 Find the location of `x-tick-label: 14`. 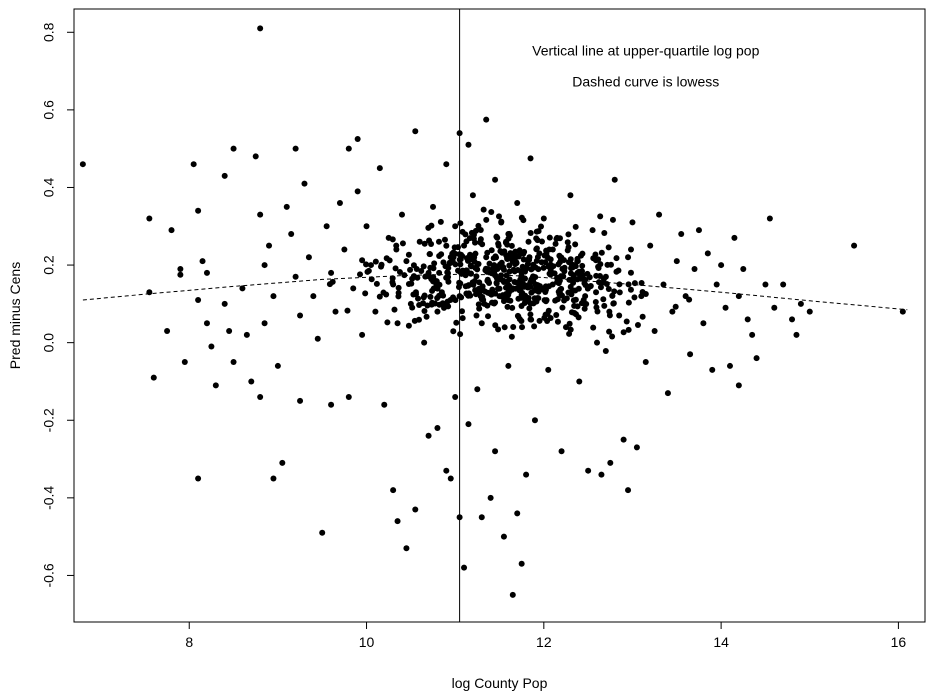

x-tick-label: 14 is located at coordinates (721, 642).